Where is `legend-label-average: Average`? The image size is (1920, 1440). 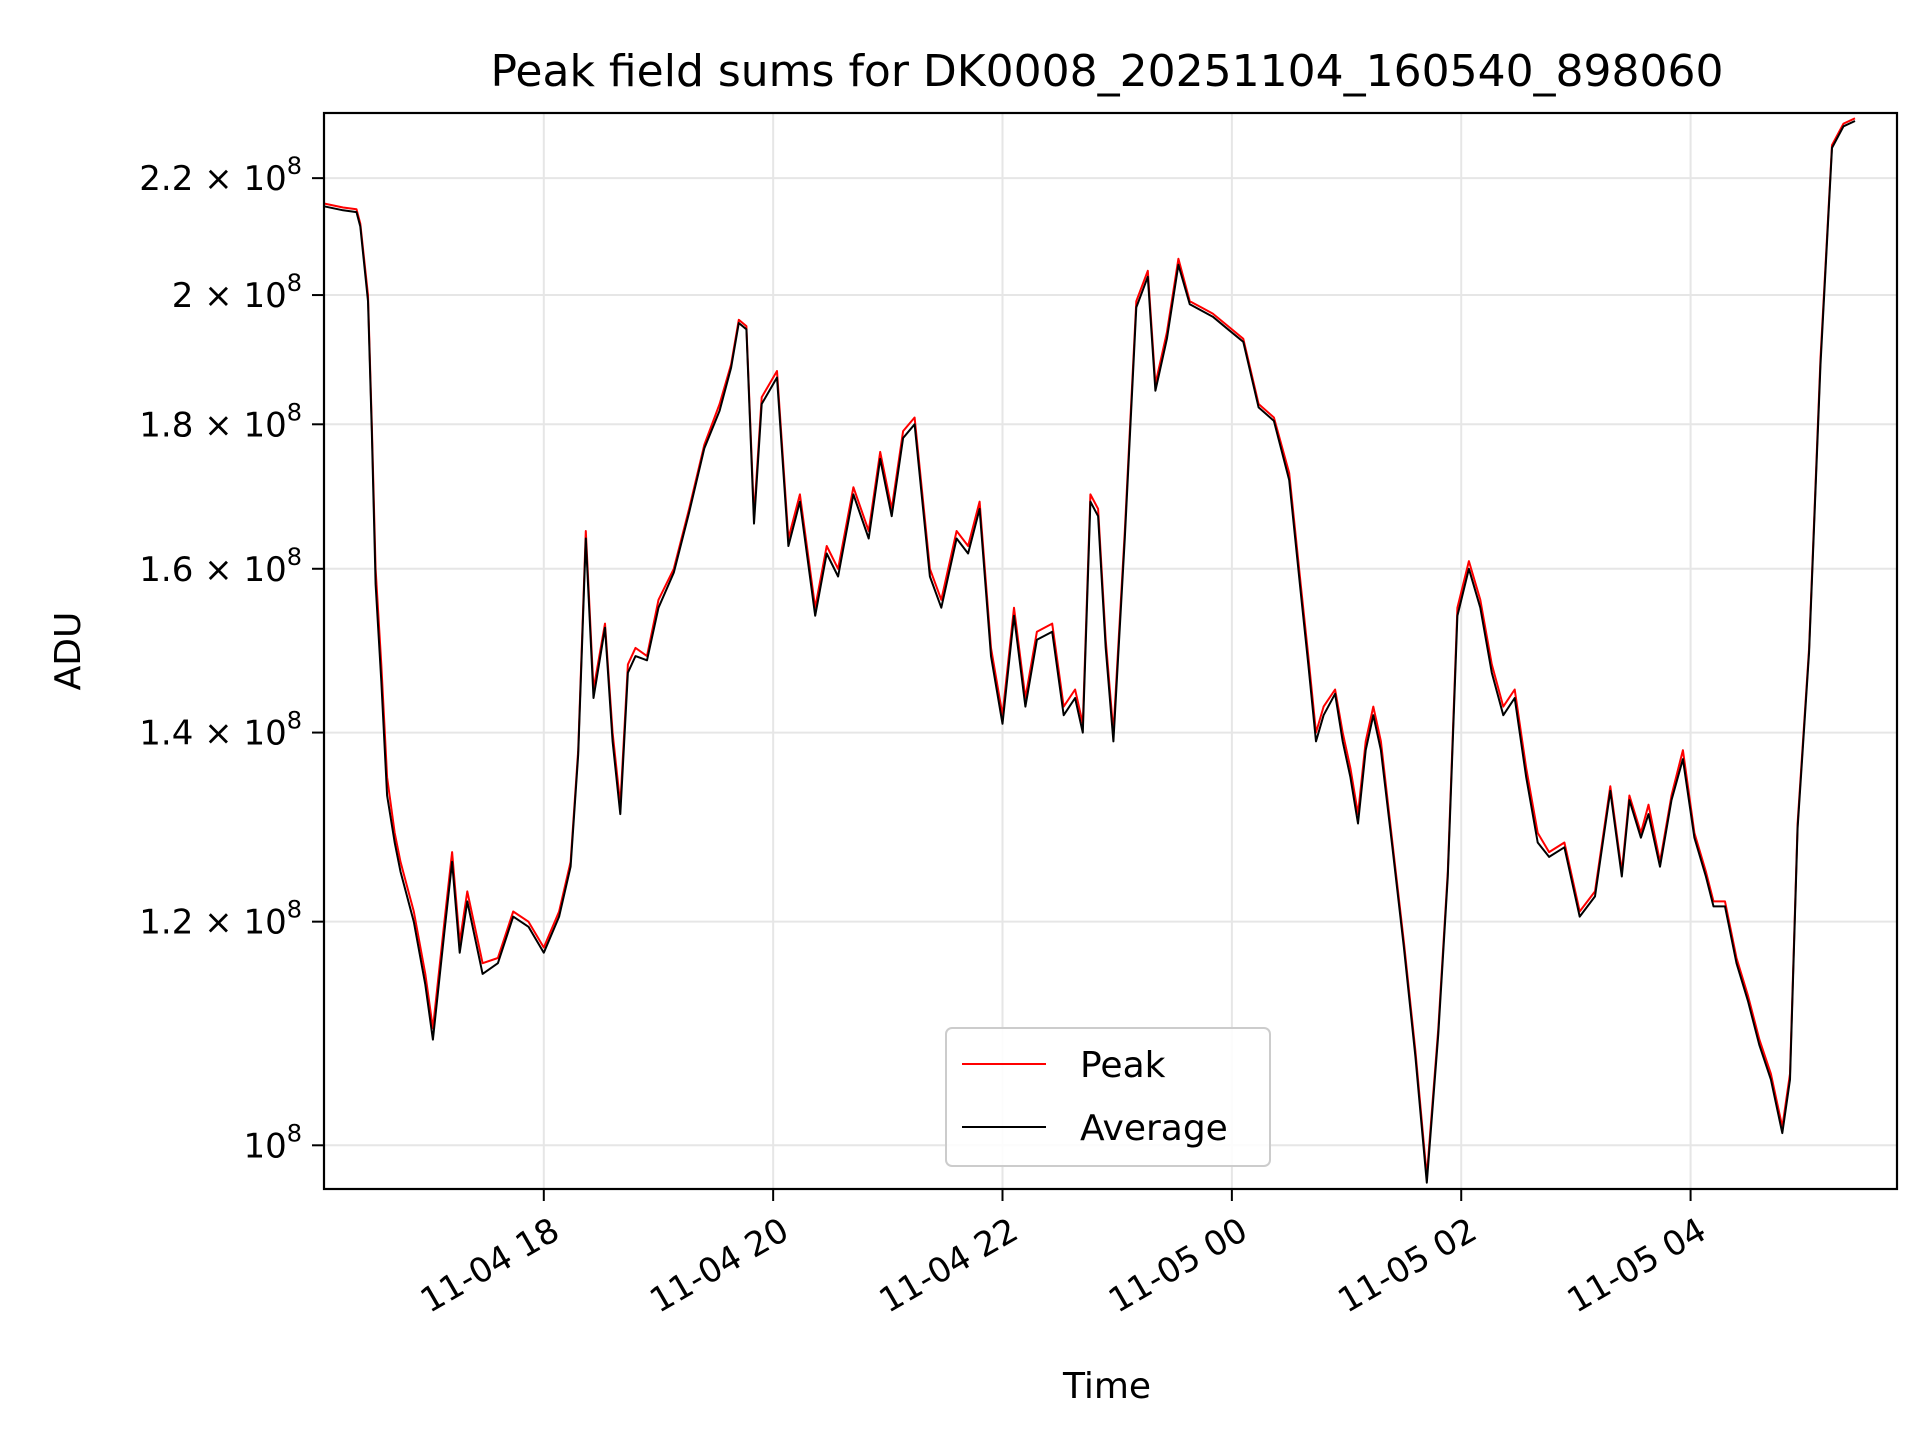
legend-label-average: Average is located at coordinates (1154, 1128).